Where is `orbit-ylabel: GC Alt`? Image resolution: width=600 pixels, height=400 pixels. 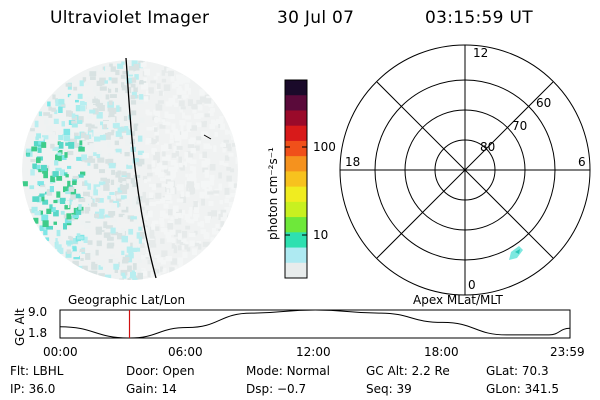
orbit-ylabel: GC Alt is located at coordinates (20, 327).